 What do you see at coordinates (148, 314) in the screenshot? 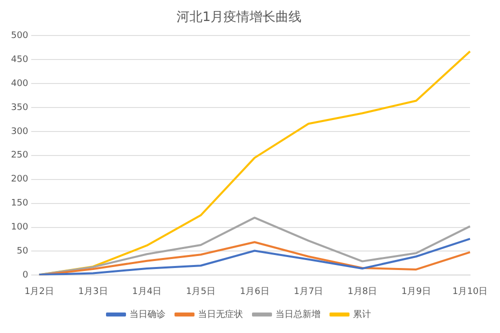
I see `legend-label: 当日确诊` at bounding box center [148, 314].